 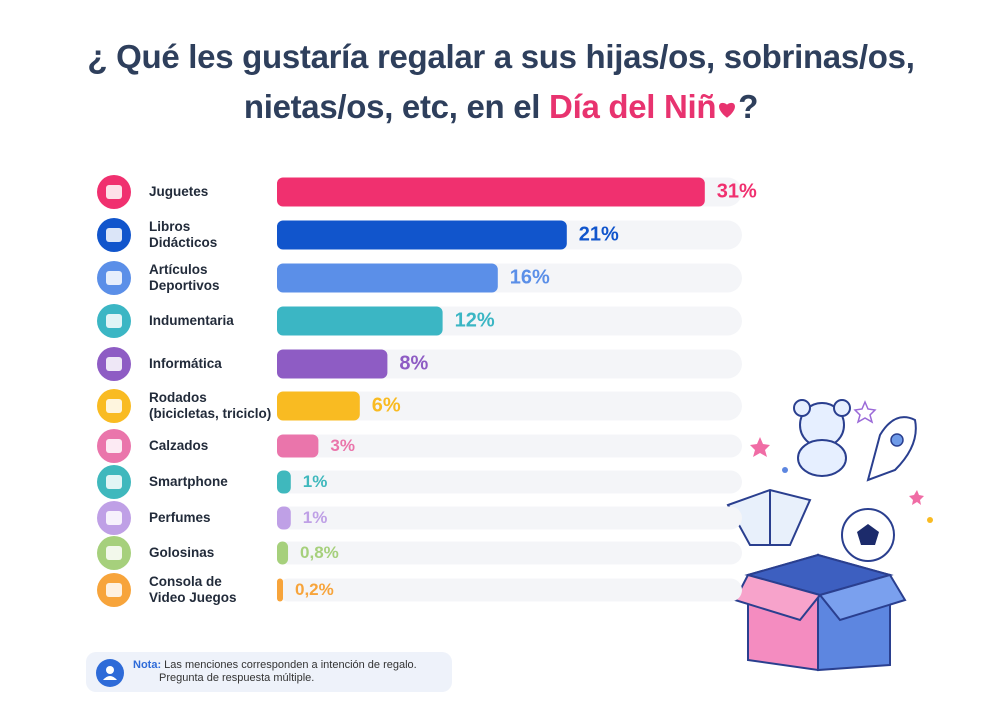 What do you see at coordinates (237, 678) in the screenshot?
I see `note-line: Pregunta de respuesta múltiple.` at bounding box center [237, 678].